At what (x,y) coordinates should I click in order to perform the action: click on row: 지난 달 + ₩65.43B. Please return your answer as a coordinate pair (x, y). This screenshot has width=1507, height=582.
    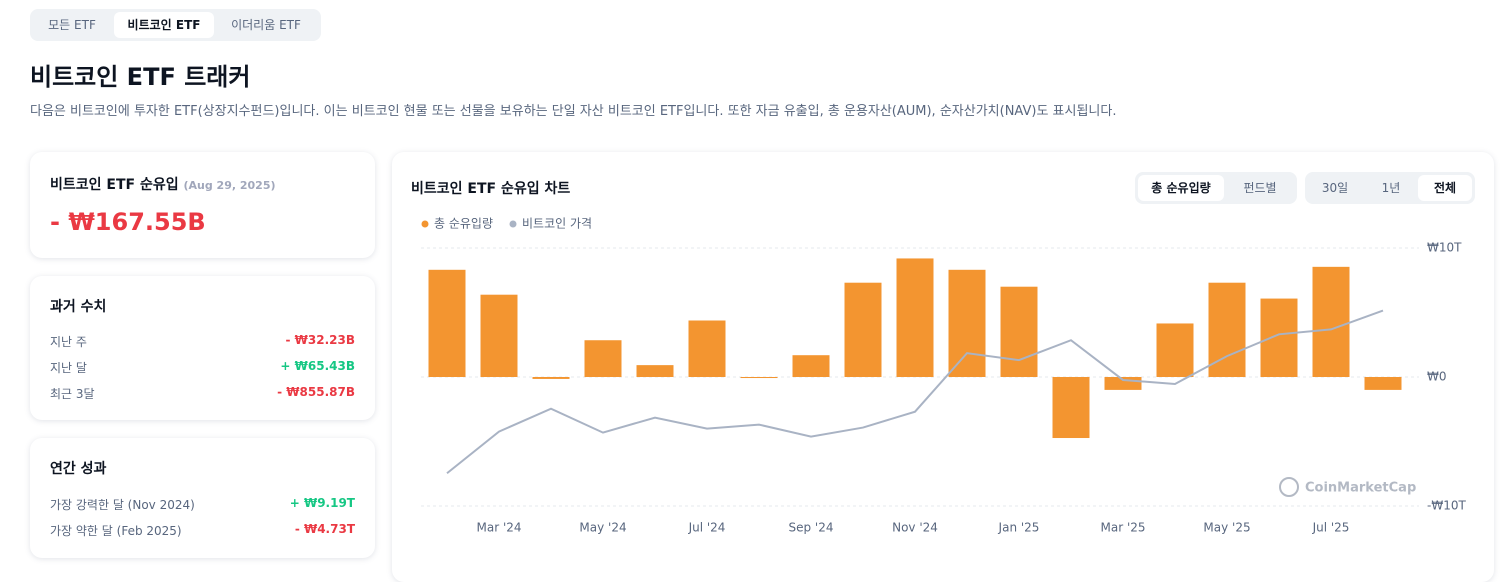
    Looking at the image, I should click on (202, 367).